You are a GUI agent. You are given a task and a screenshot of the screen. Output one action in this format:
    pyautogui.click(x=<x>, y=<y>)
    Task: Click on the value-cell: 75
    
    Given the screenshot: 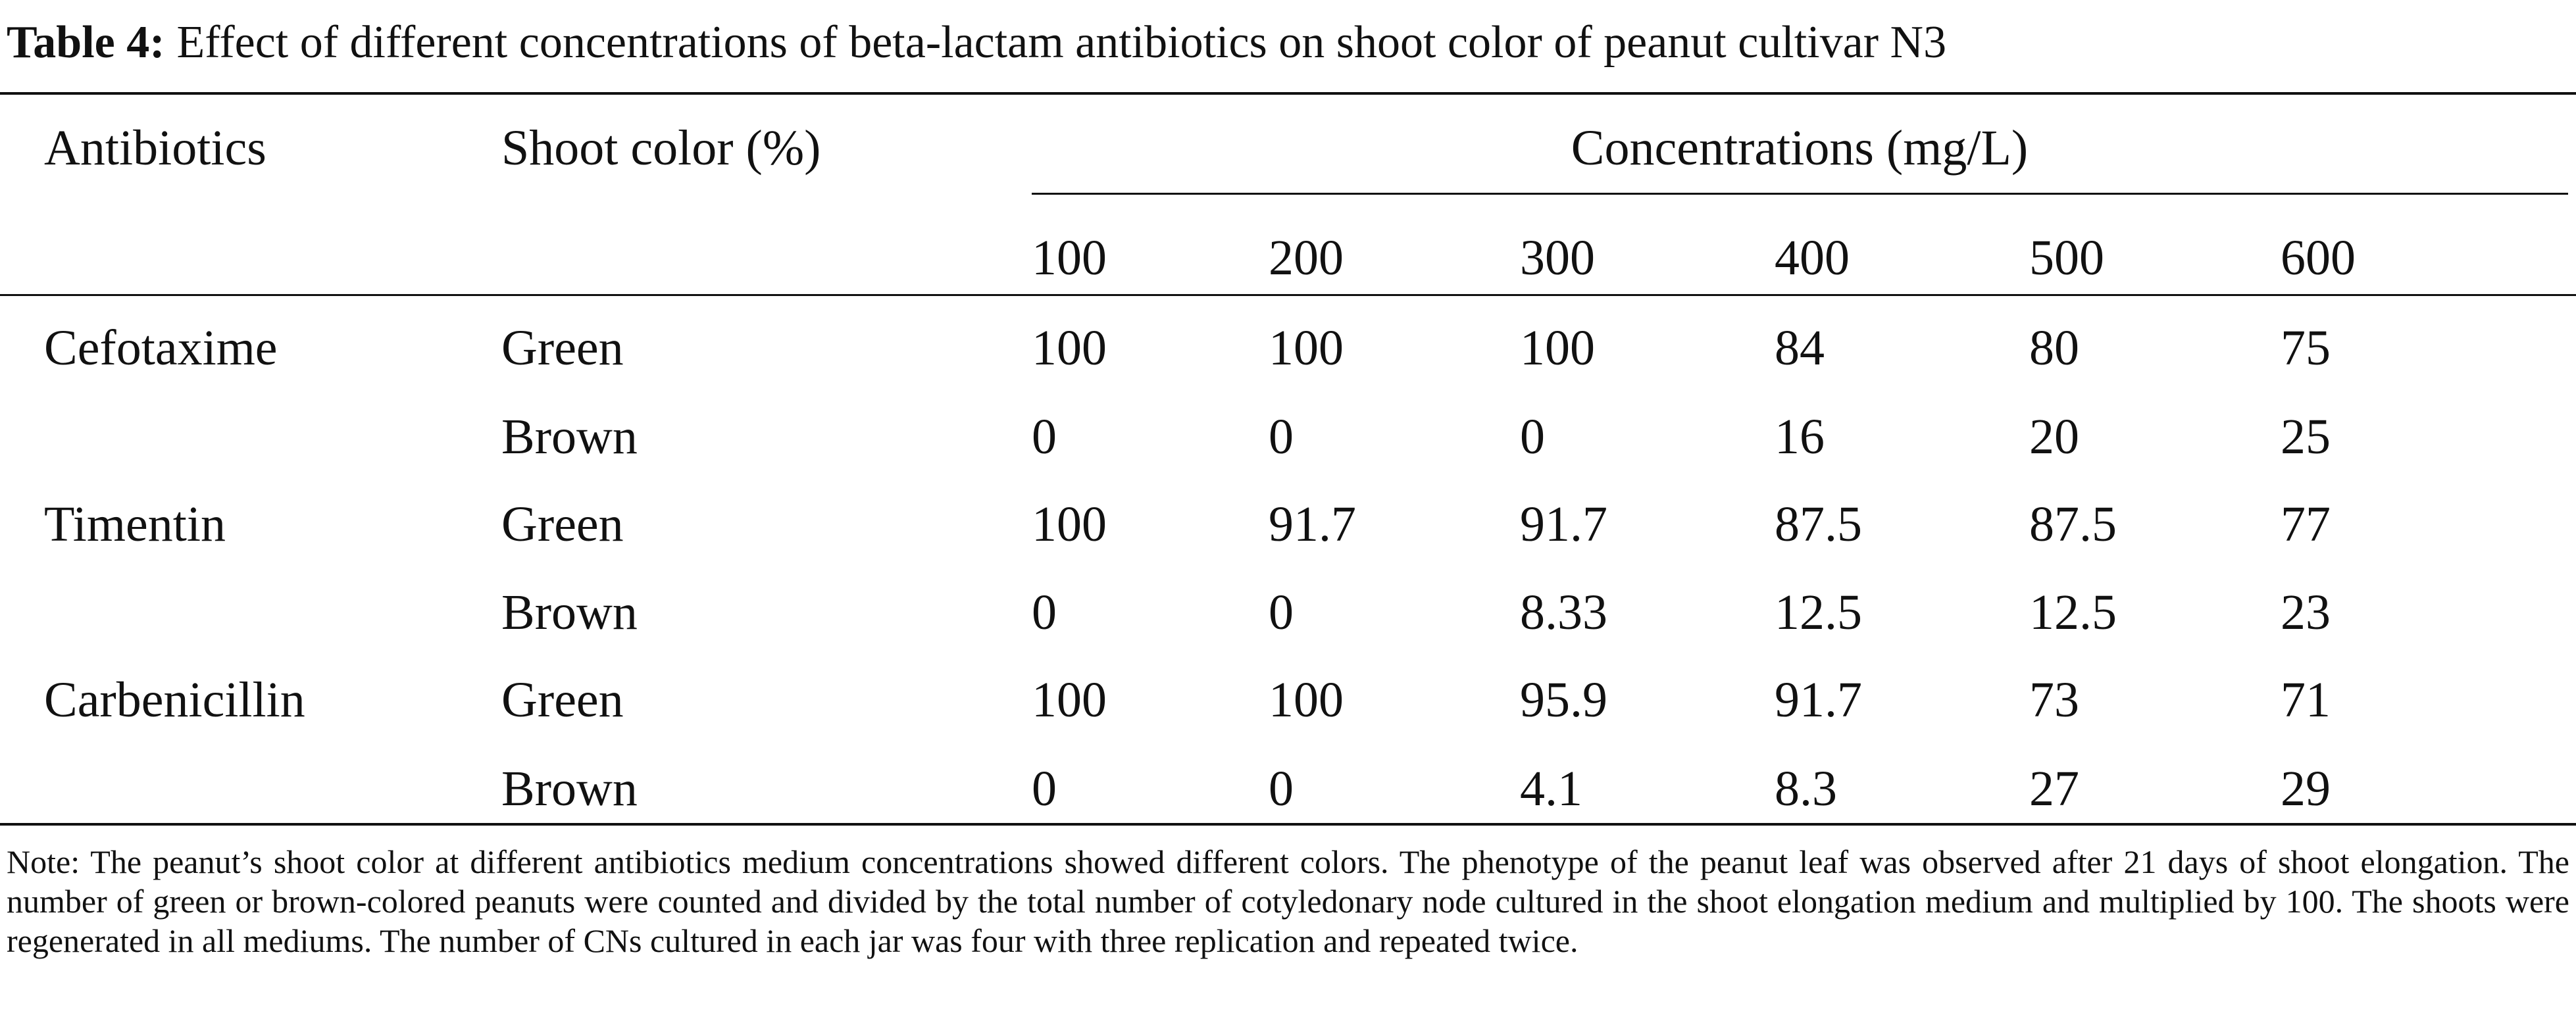 What is the action you would take?
    pyautogui.click(x=2306, y=348)
    